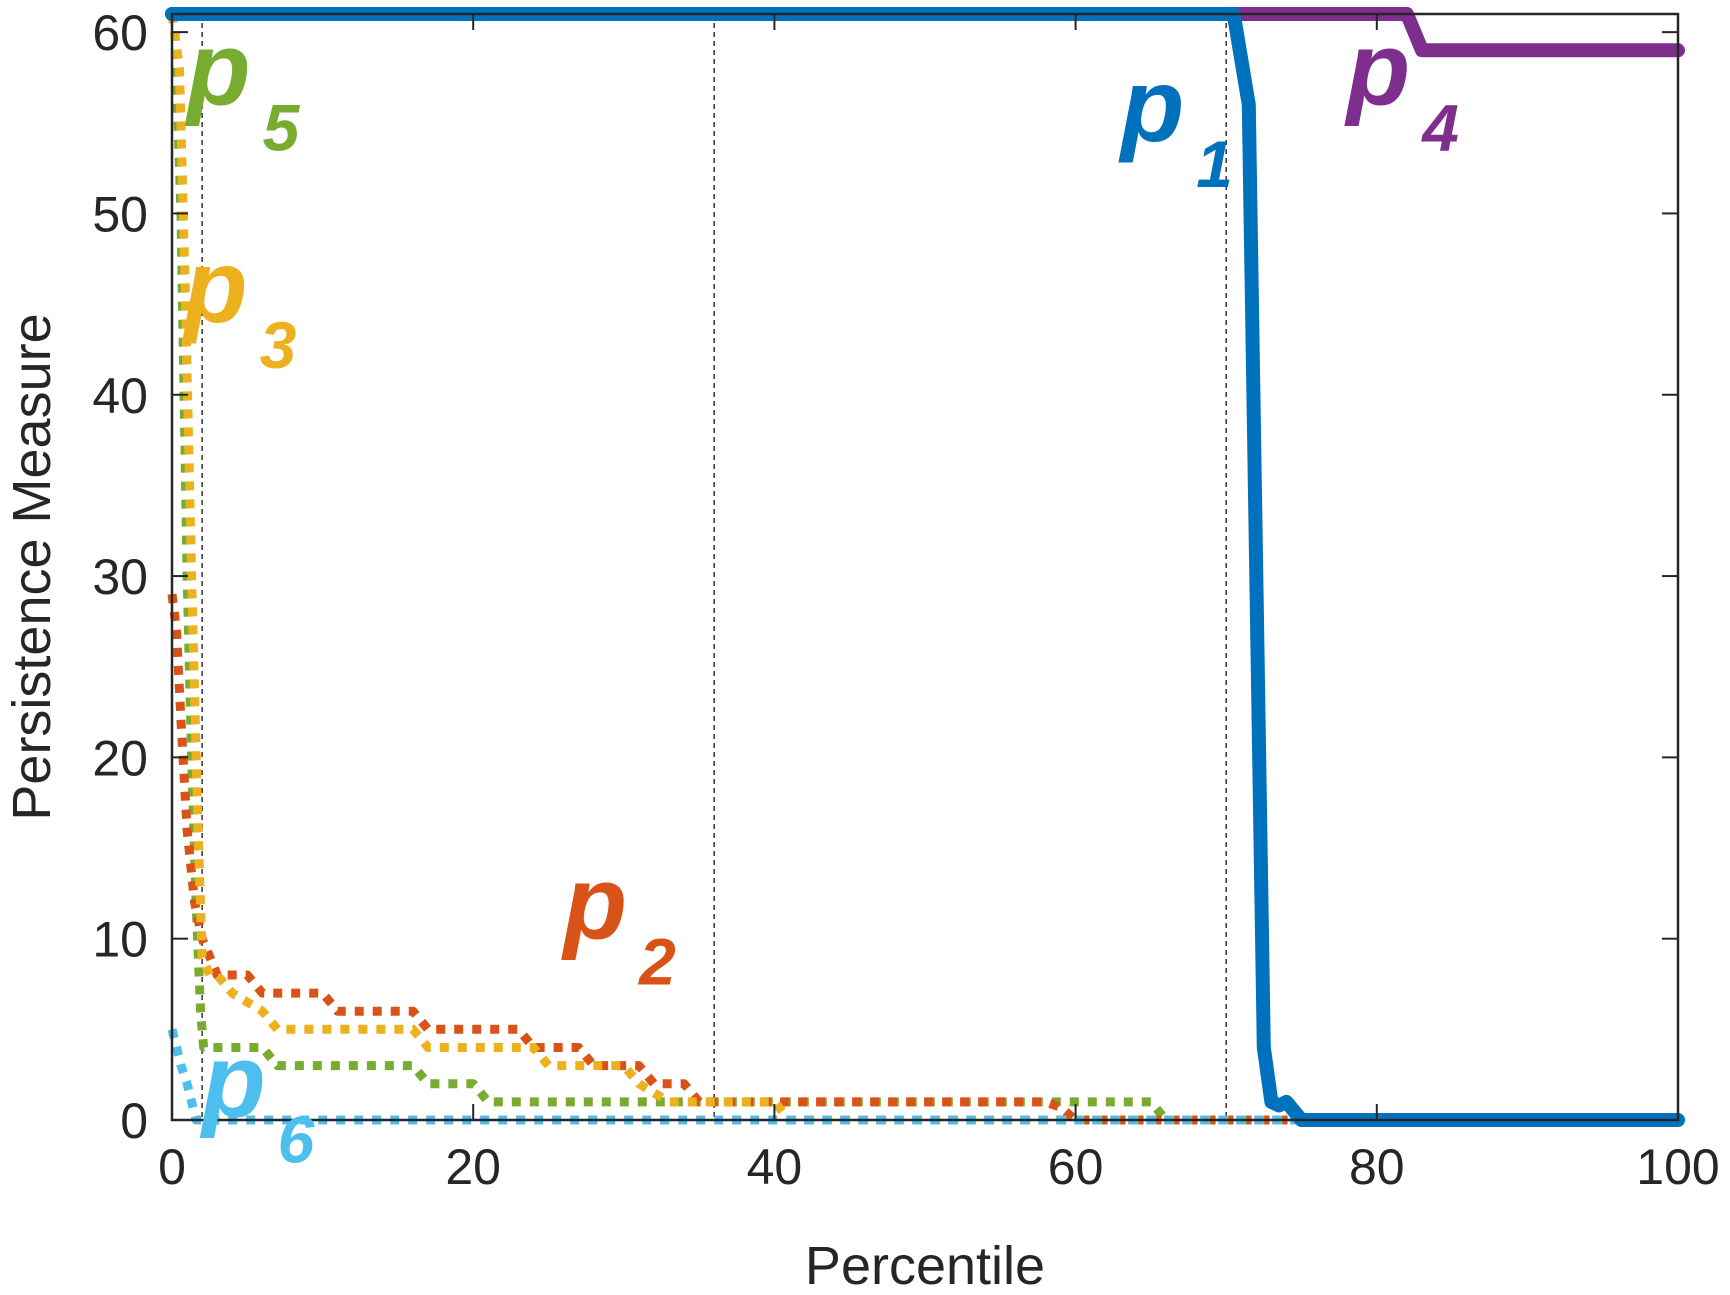 Image resolution: width=1730 pixels, height=1295 pixels. I want to click on y-tick-label: 40, so click(120, 396).